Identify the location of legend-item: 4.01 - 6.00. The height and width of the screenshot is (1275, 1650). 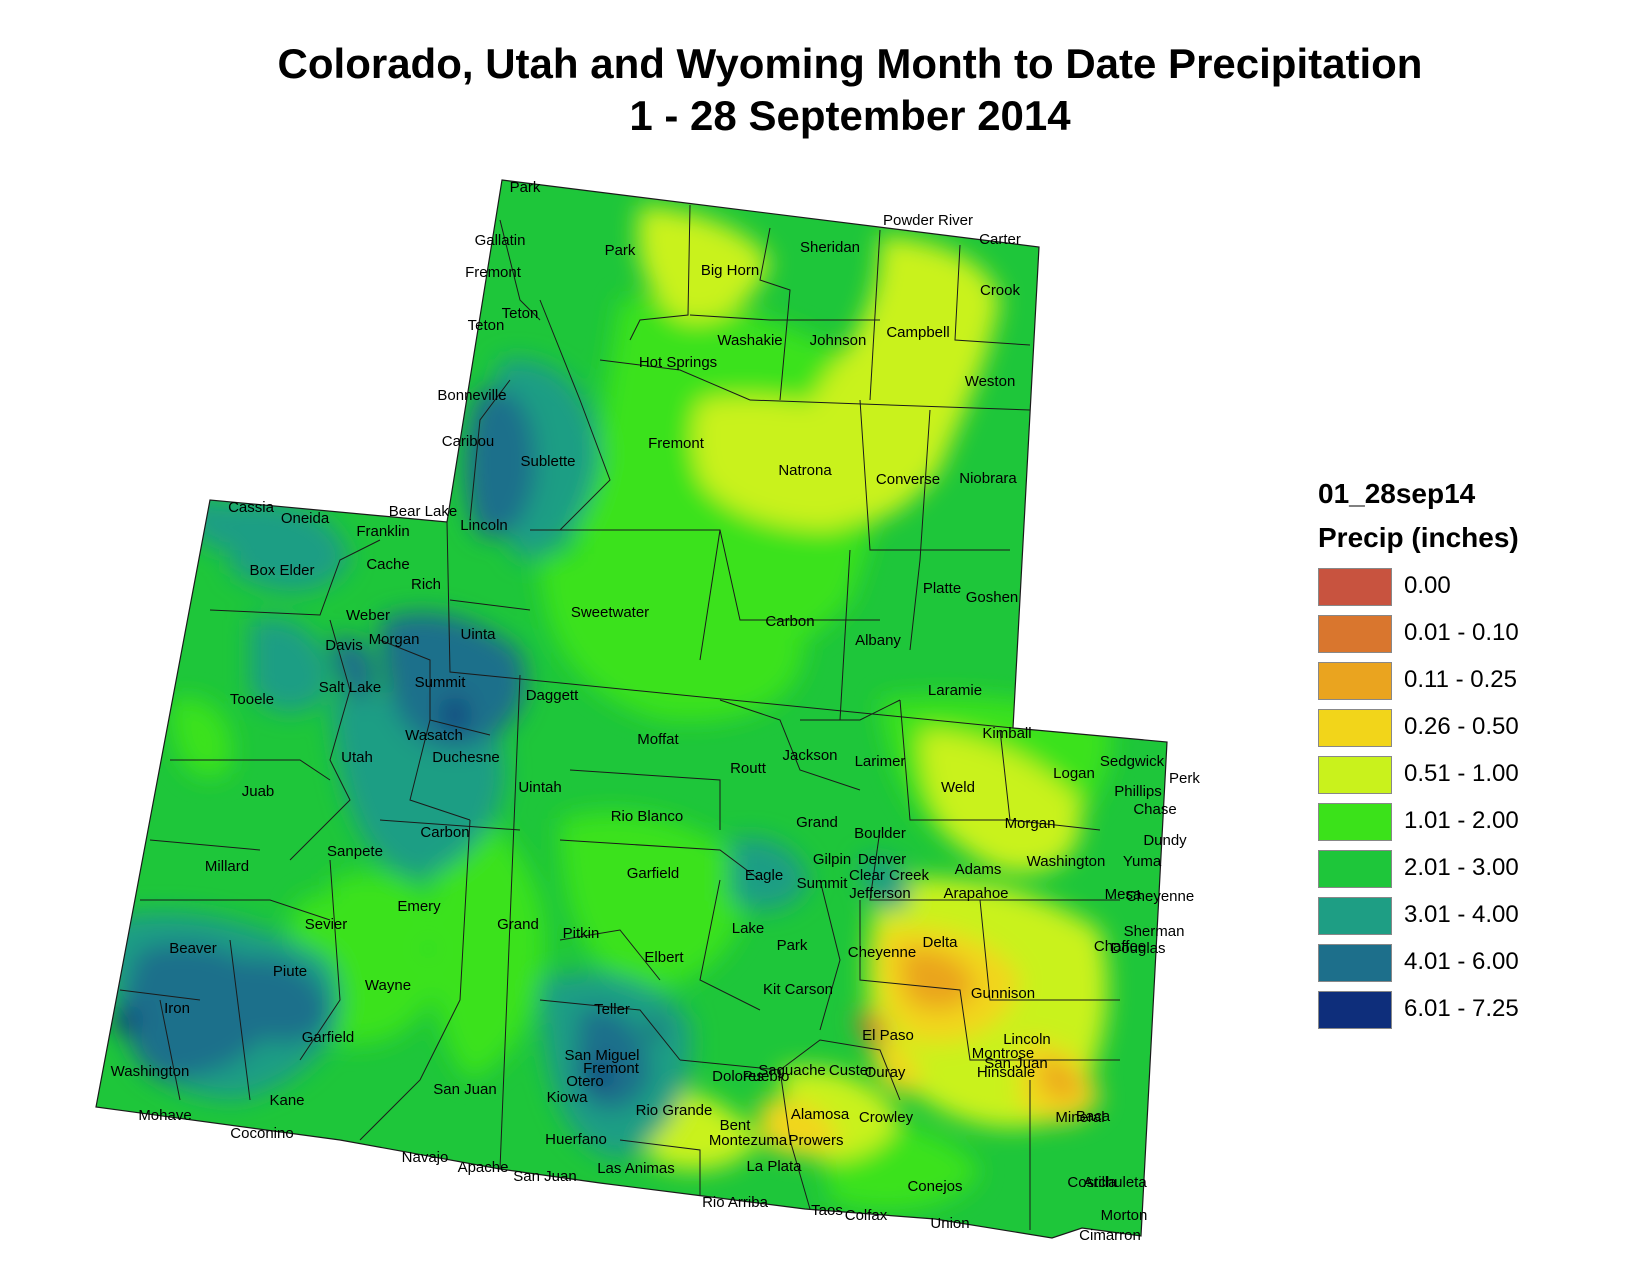
(1468, 964).